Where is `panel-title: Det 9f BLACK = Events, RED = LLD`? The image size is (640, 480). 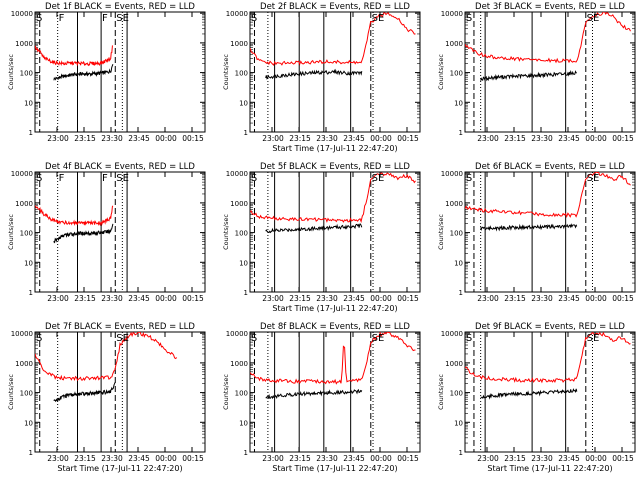
panel-title: Det 9f BLACK = Events, RED = LLD is located at coordinates (550, 327).